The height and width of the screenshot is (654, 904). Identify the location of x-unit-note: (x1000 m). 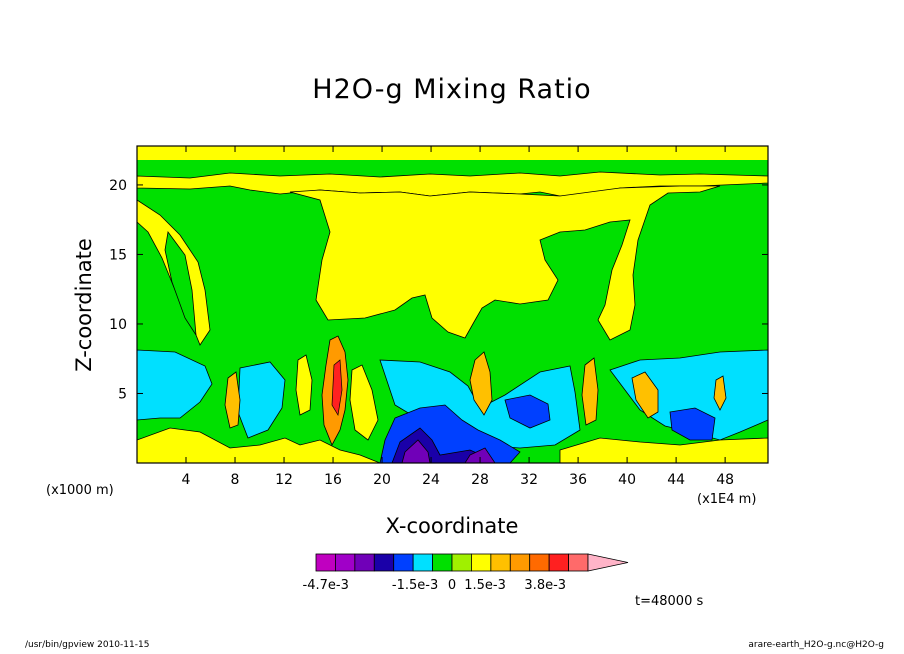
(80, 490).